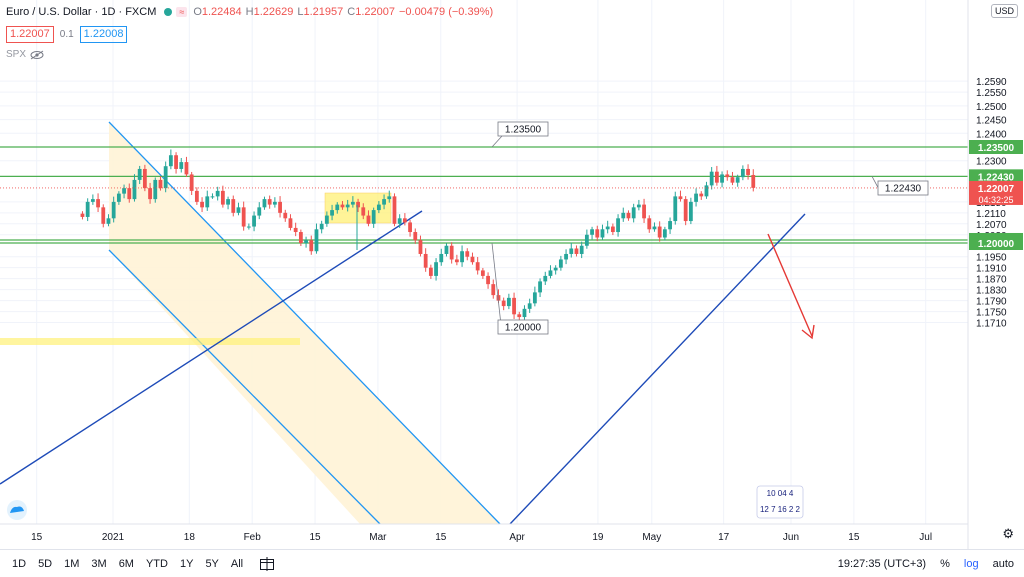 The image size is (1024, 577). Describe the element at coordinates (790, 285) in the screenshot. I see `forecast-arrow-line` at that location.